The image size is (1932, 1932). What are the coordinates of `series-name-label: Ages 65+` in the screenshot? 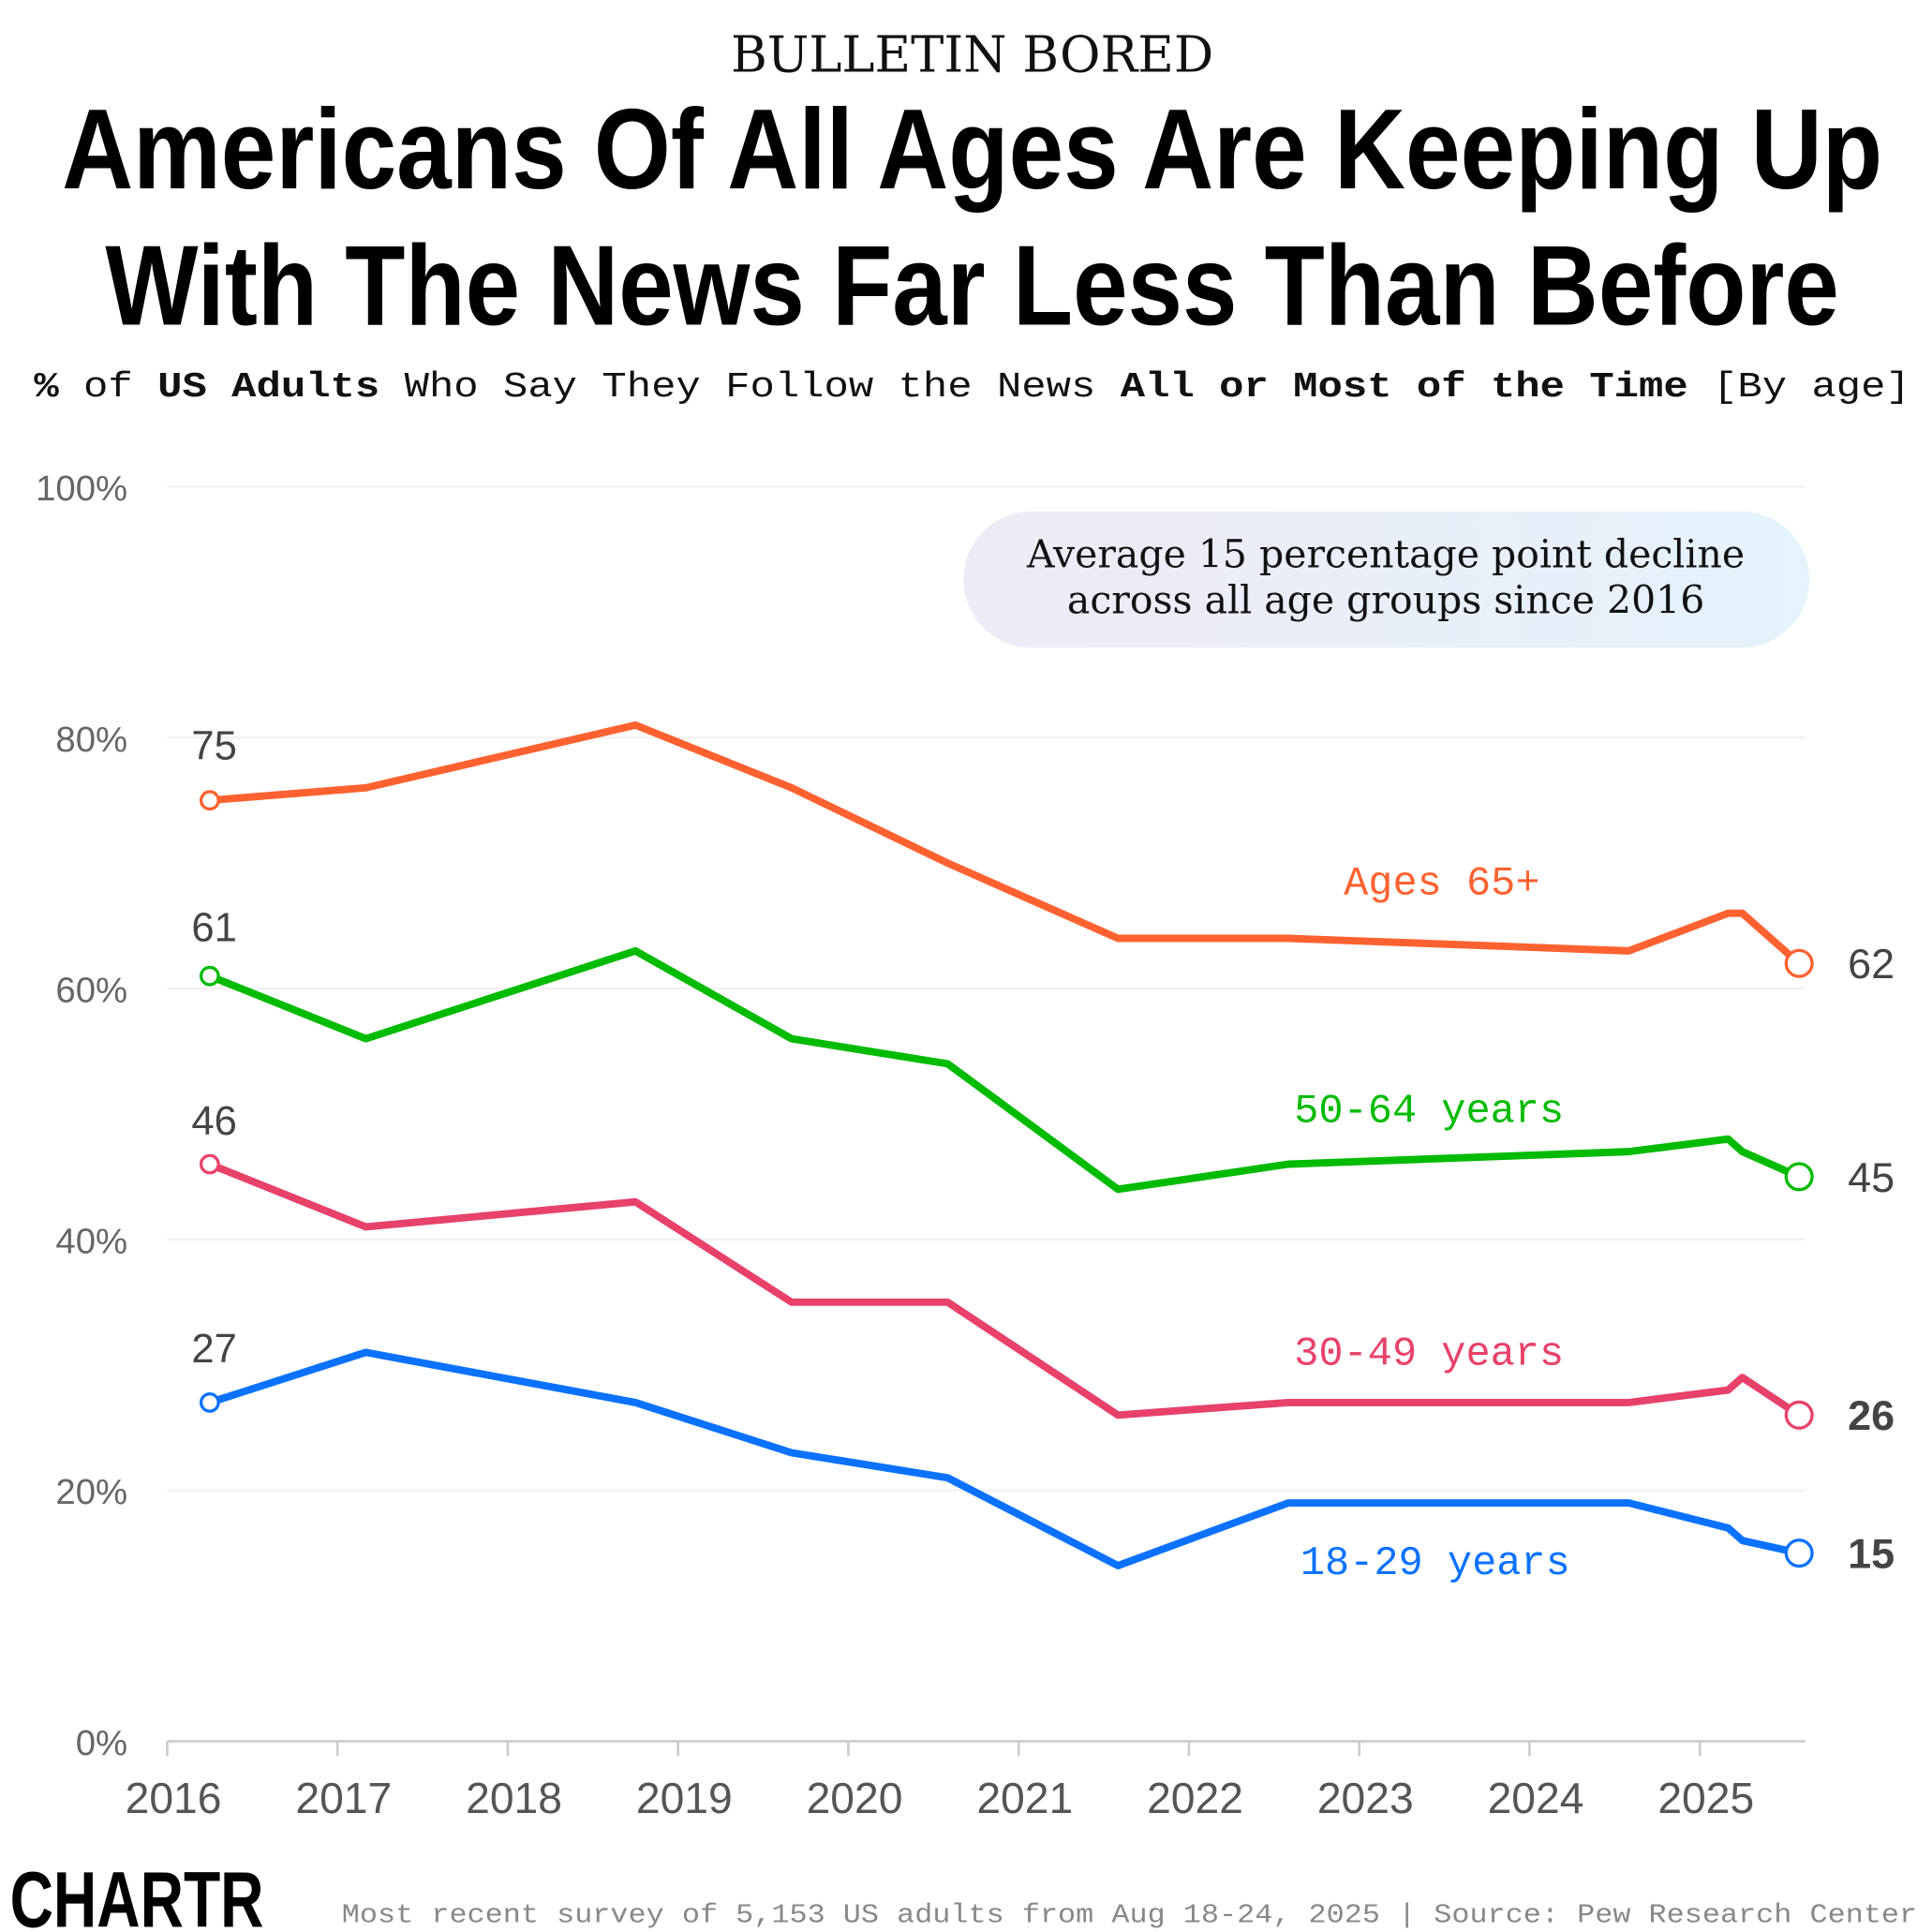 It's located at (1441, 884).